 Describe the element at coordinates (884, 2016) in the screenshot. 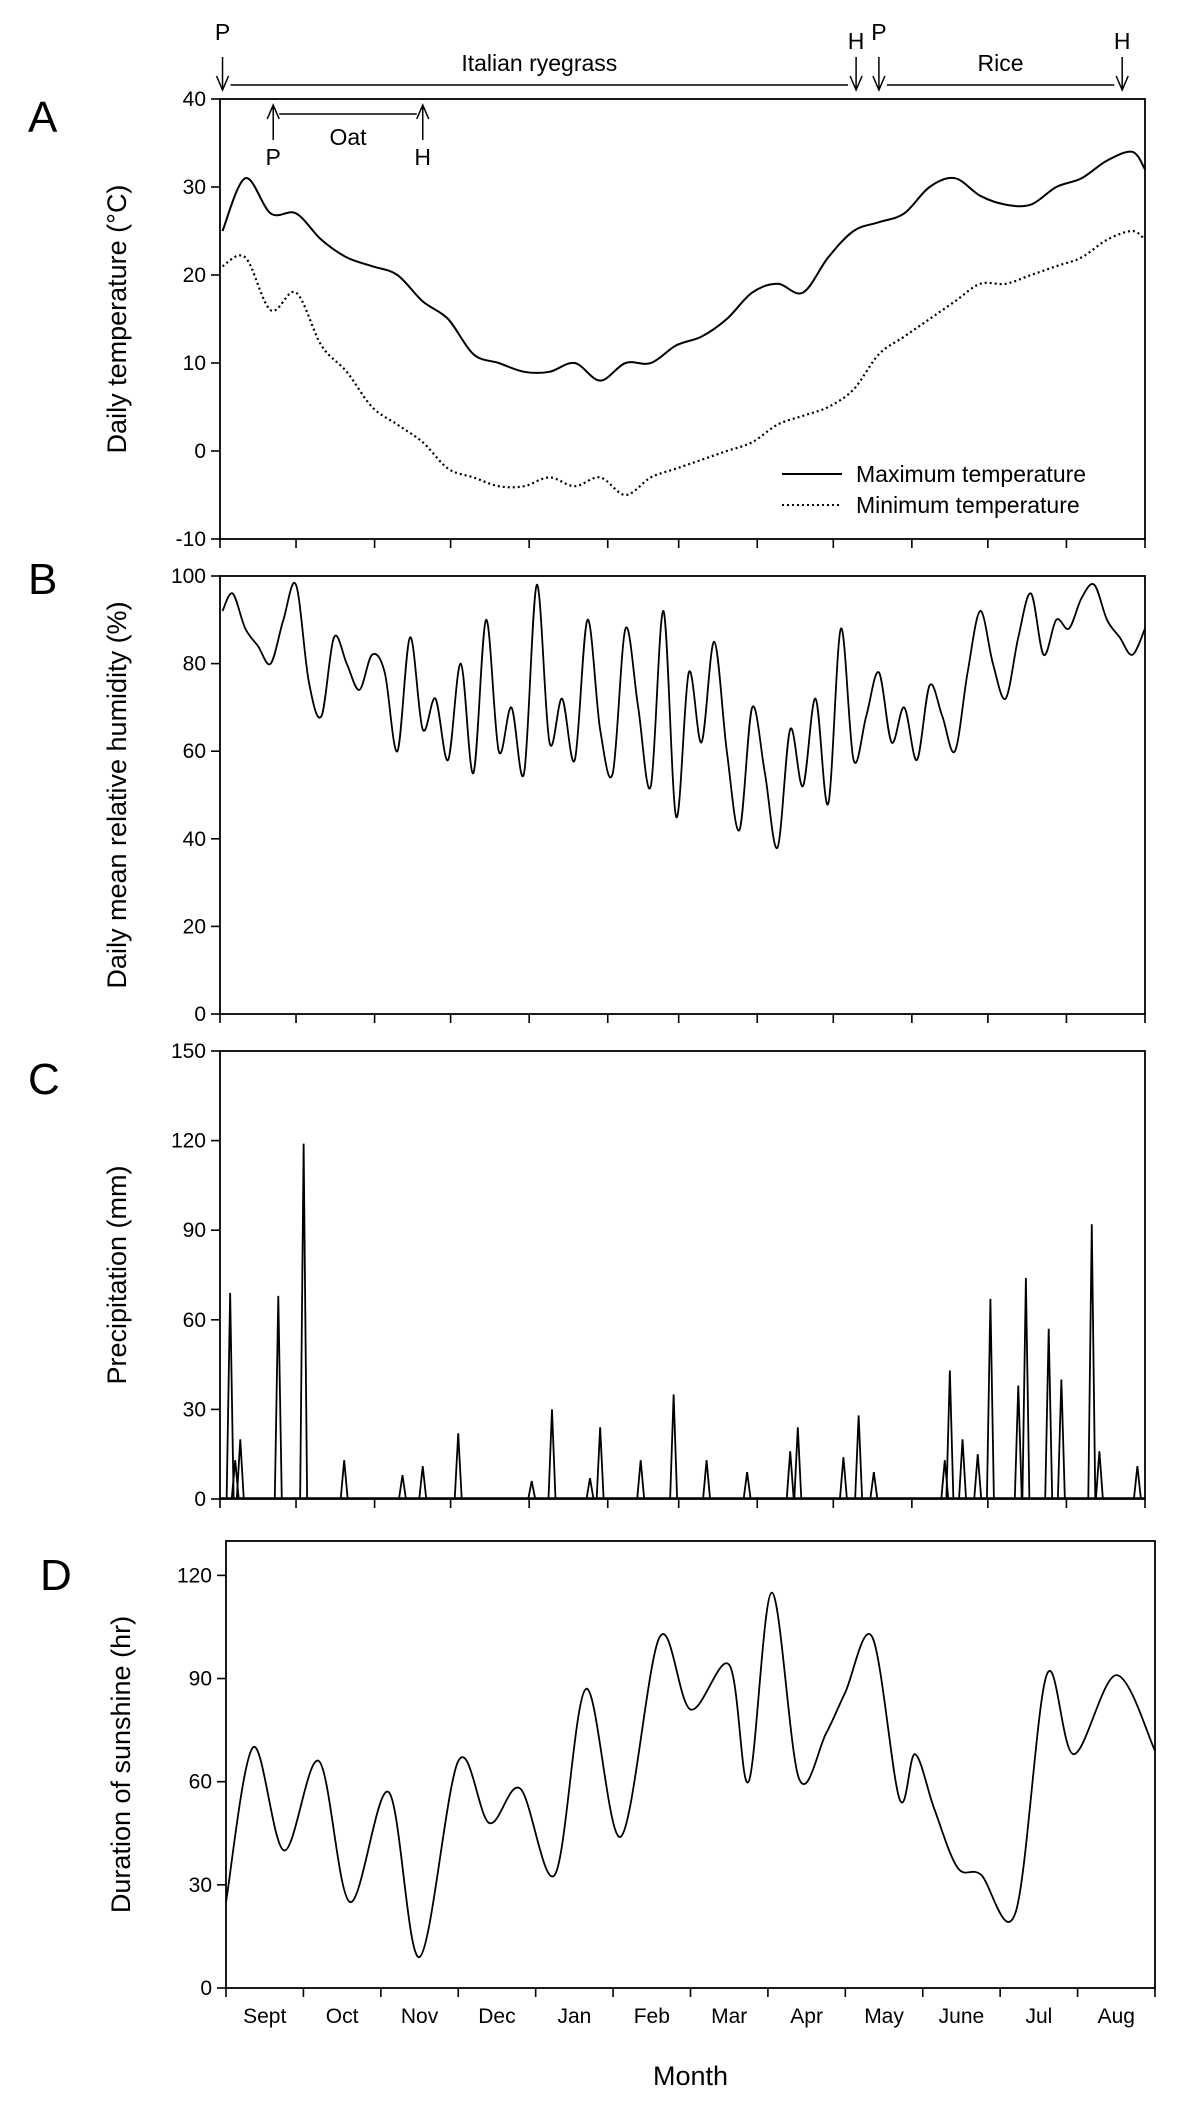

I see `x-tick-label: May` at that location.